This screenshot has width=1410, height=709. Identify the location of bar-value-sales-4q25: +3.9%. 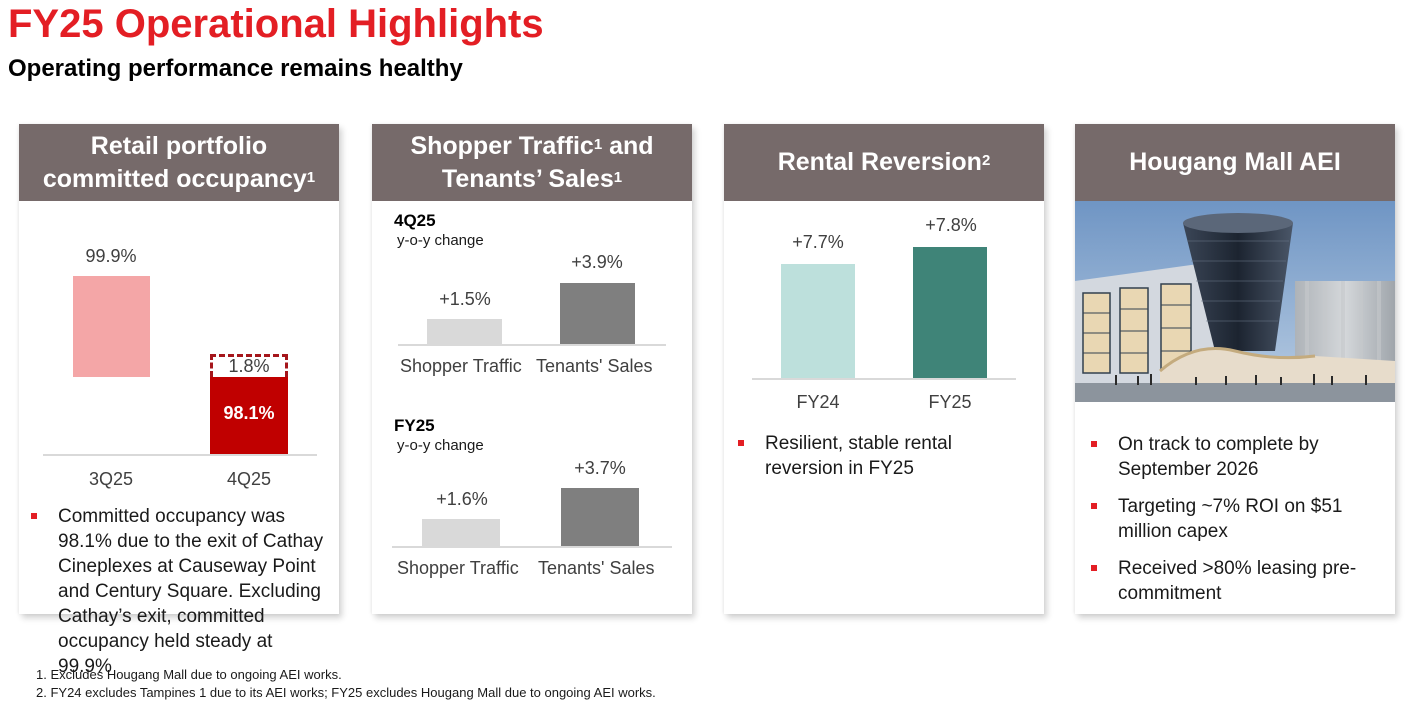
(597, 262).